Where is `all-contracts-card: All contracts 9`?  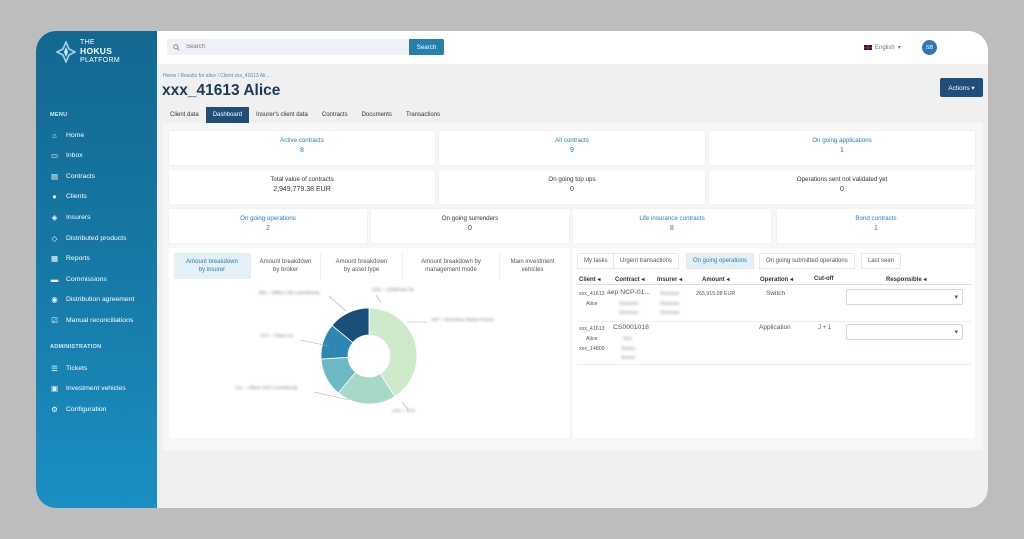
all-contracts-card: All contracts 9 is located at coordinates (572, 148).